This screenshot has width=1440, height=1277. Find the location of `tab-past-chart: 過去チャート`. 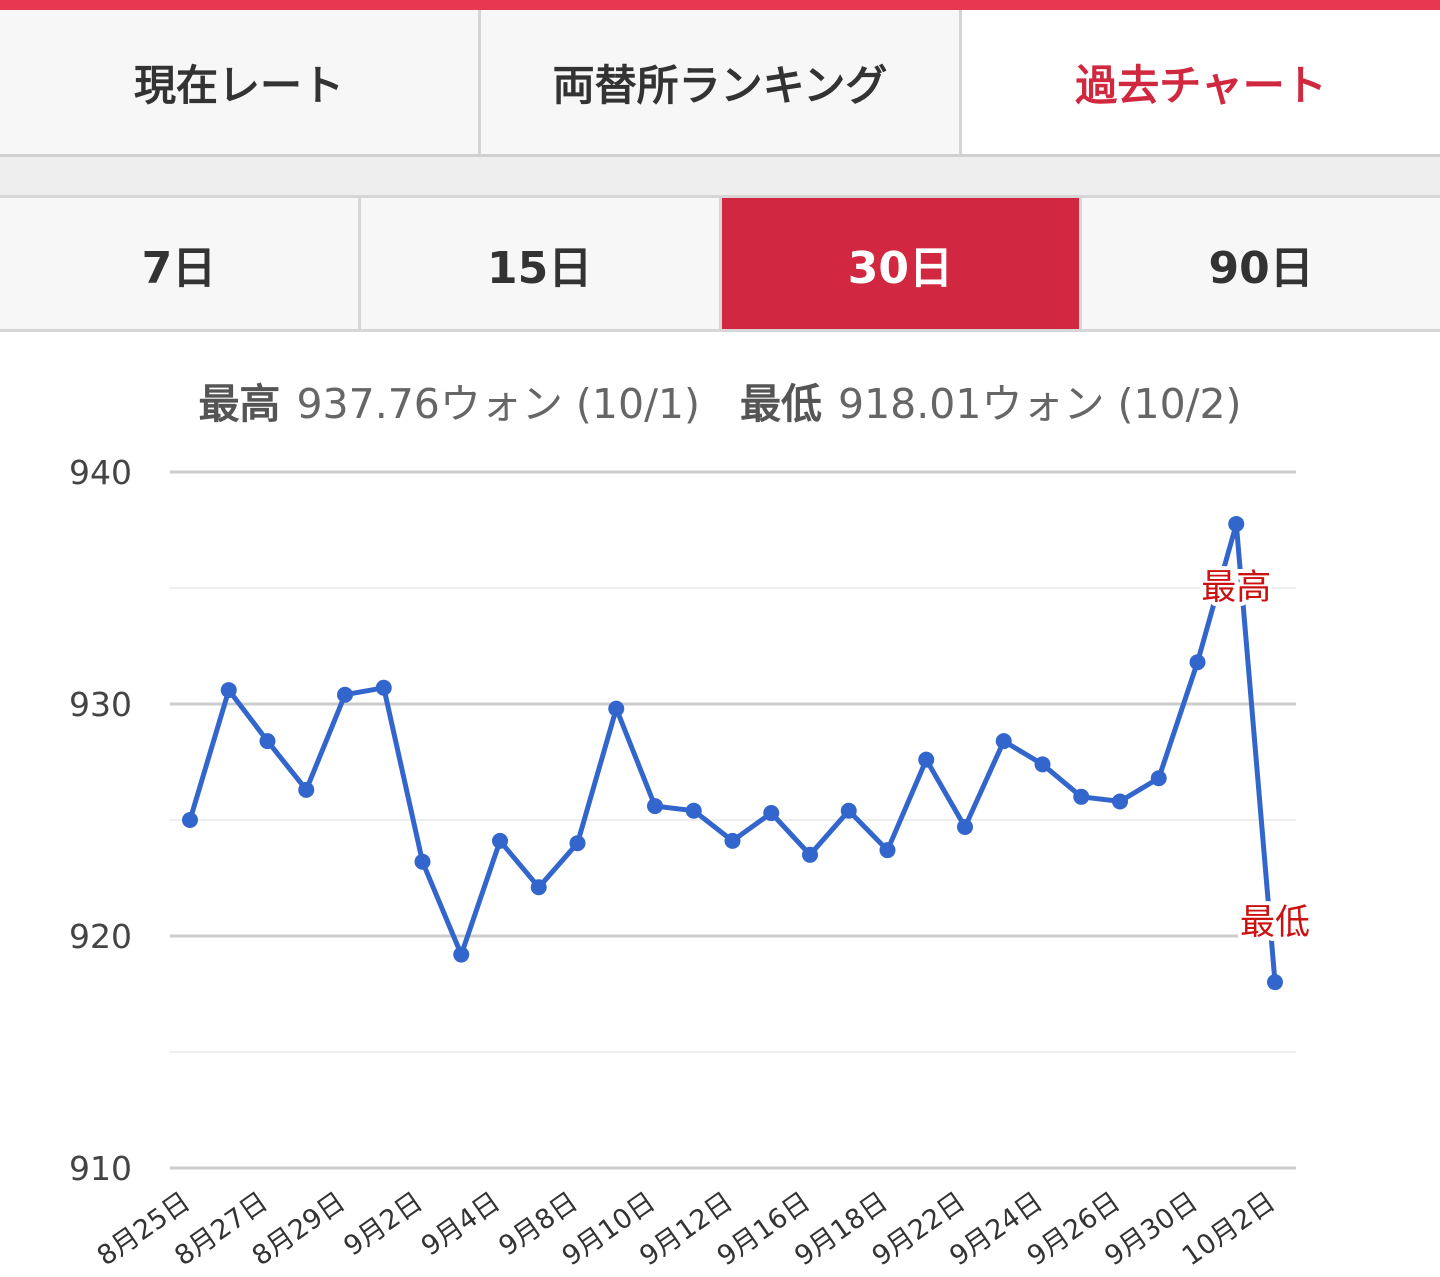

tab-past-chart: 過去チャート is located at coordinates (1201, 82).